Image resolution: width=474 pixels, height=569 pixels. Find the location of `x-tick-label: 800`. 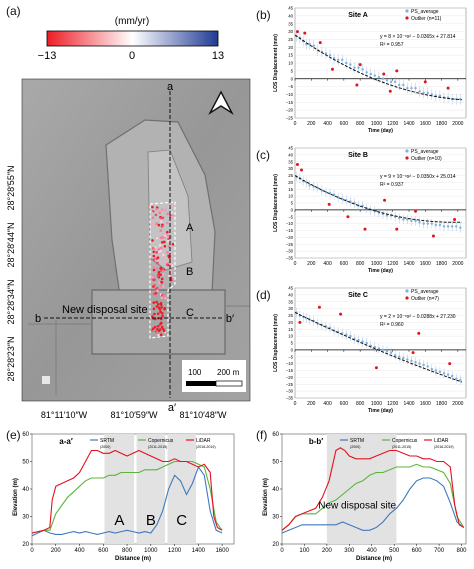

x-tick-label: 800 is located at coordinates (360, 264).